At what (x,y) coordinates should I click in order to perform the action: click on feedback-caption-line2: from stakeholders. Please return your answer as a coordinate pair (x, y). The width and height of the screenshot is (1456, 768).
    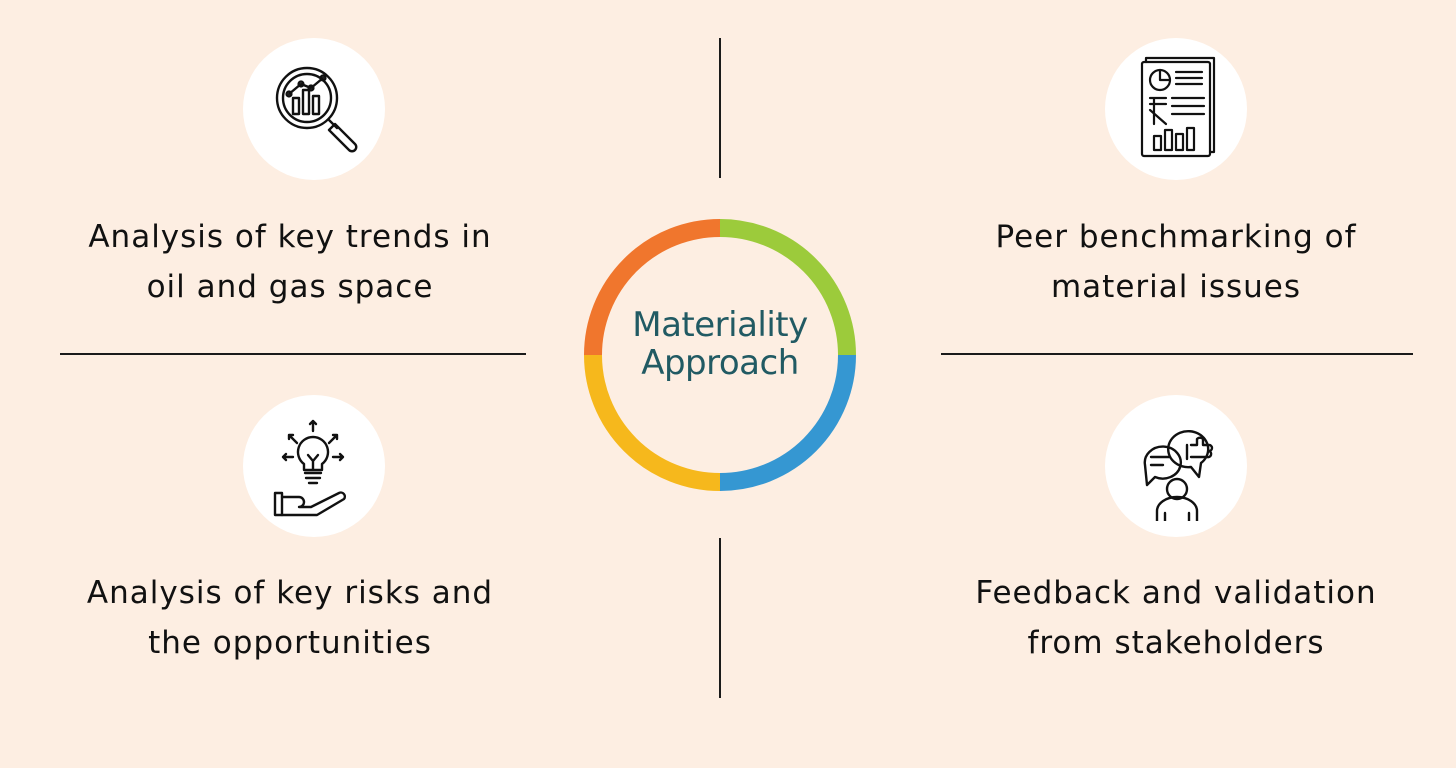
    Looking at the image, I should click on (1176, 643).